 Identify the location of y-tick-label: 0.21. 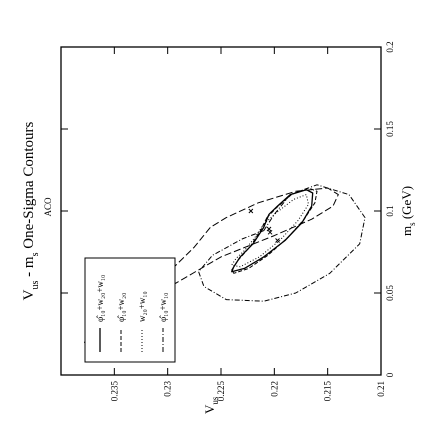
(381, 389).